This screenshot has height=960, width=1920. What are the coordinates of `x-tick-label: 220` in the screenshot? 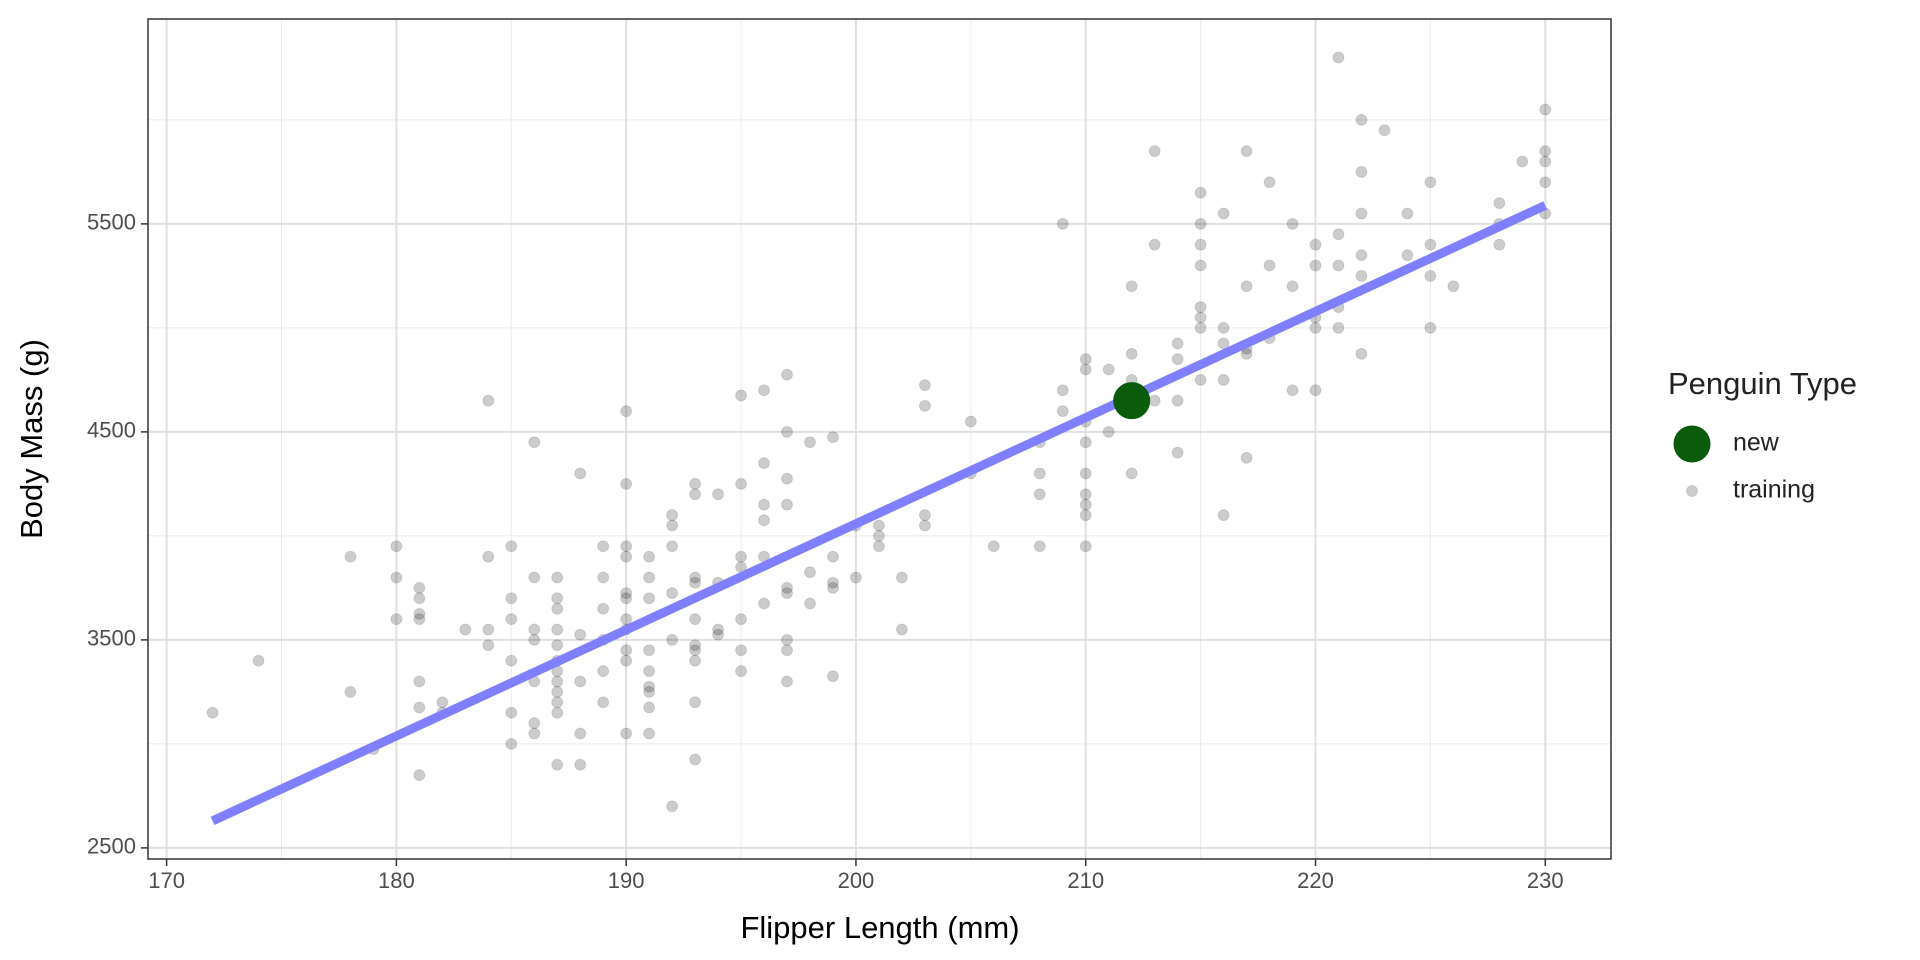 It's located at (1315, 880).